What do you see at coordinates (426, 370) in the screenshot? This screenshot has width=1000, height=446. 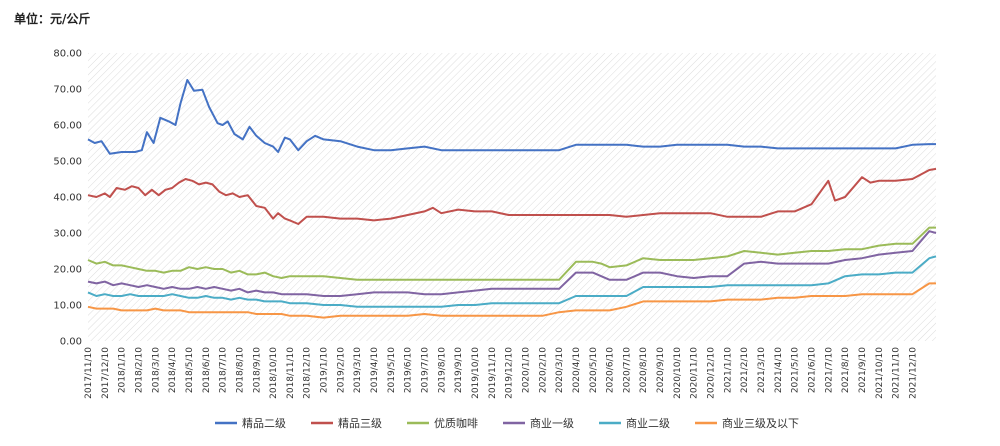 I see `x-tick-label: 2019/7/10` at bounding box center [426, 370].